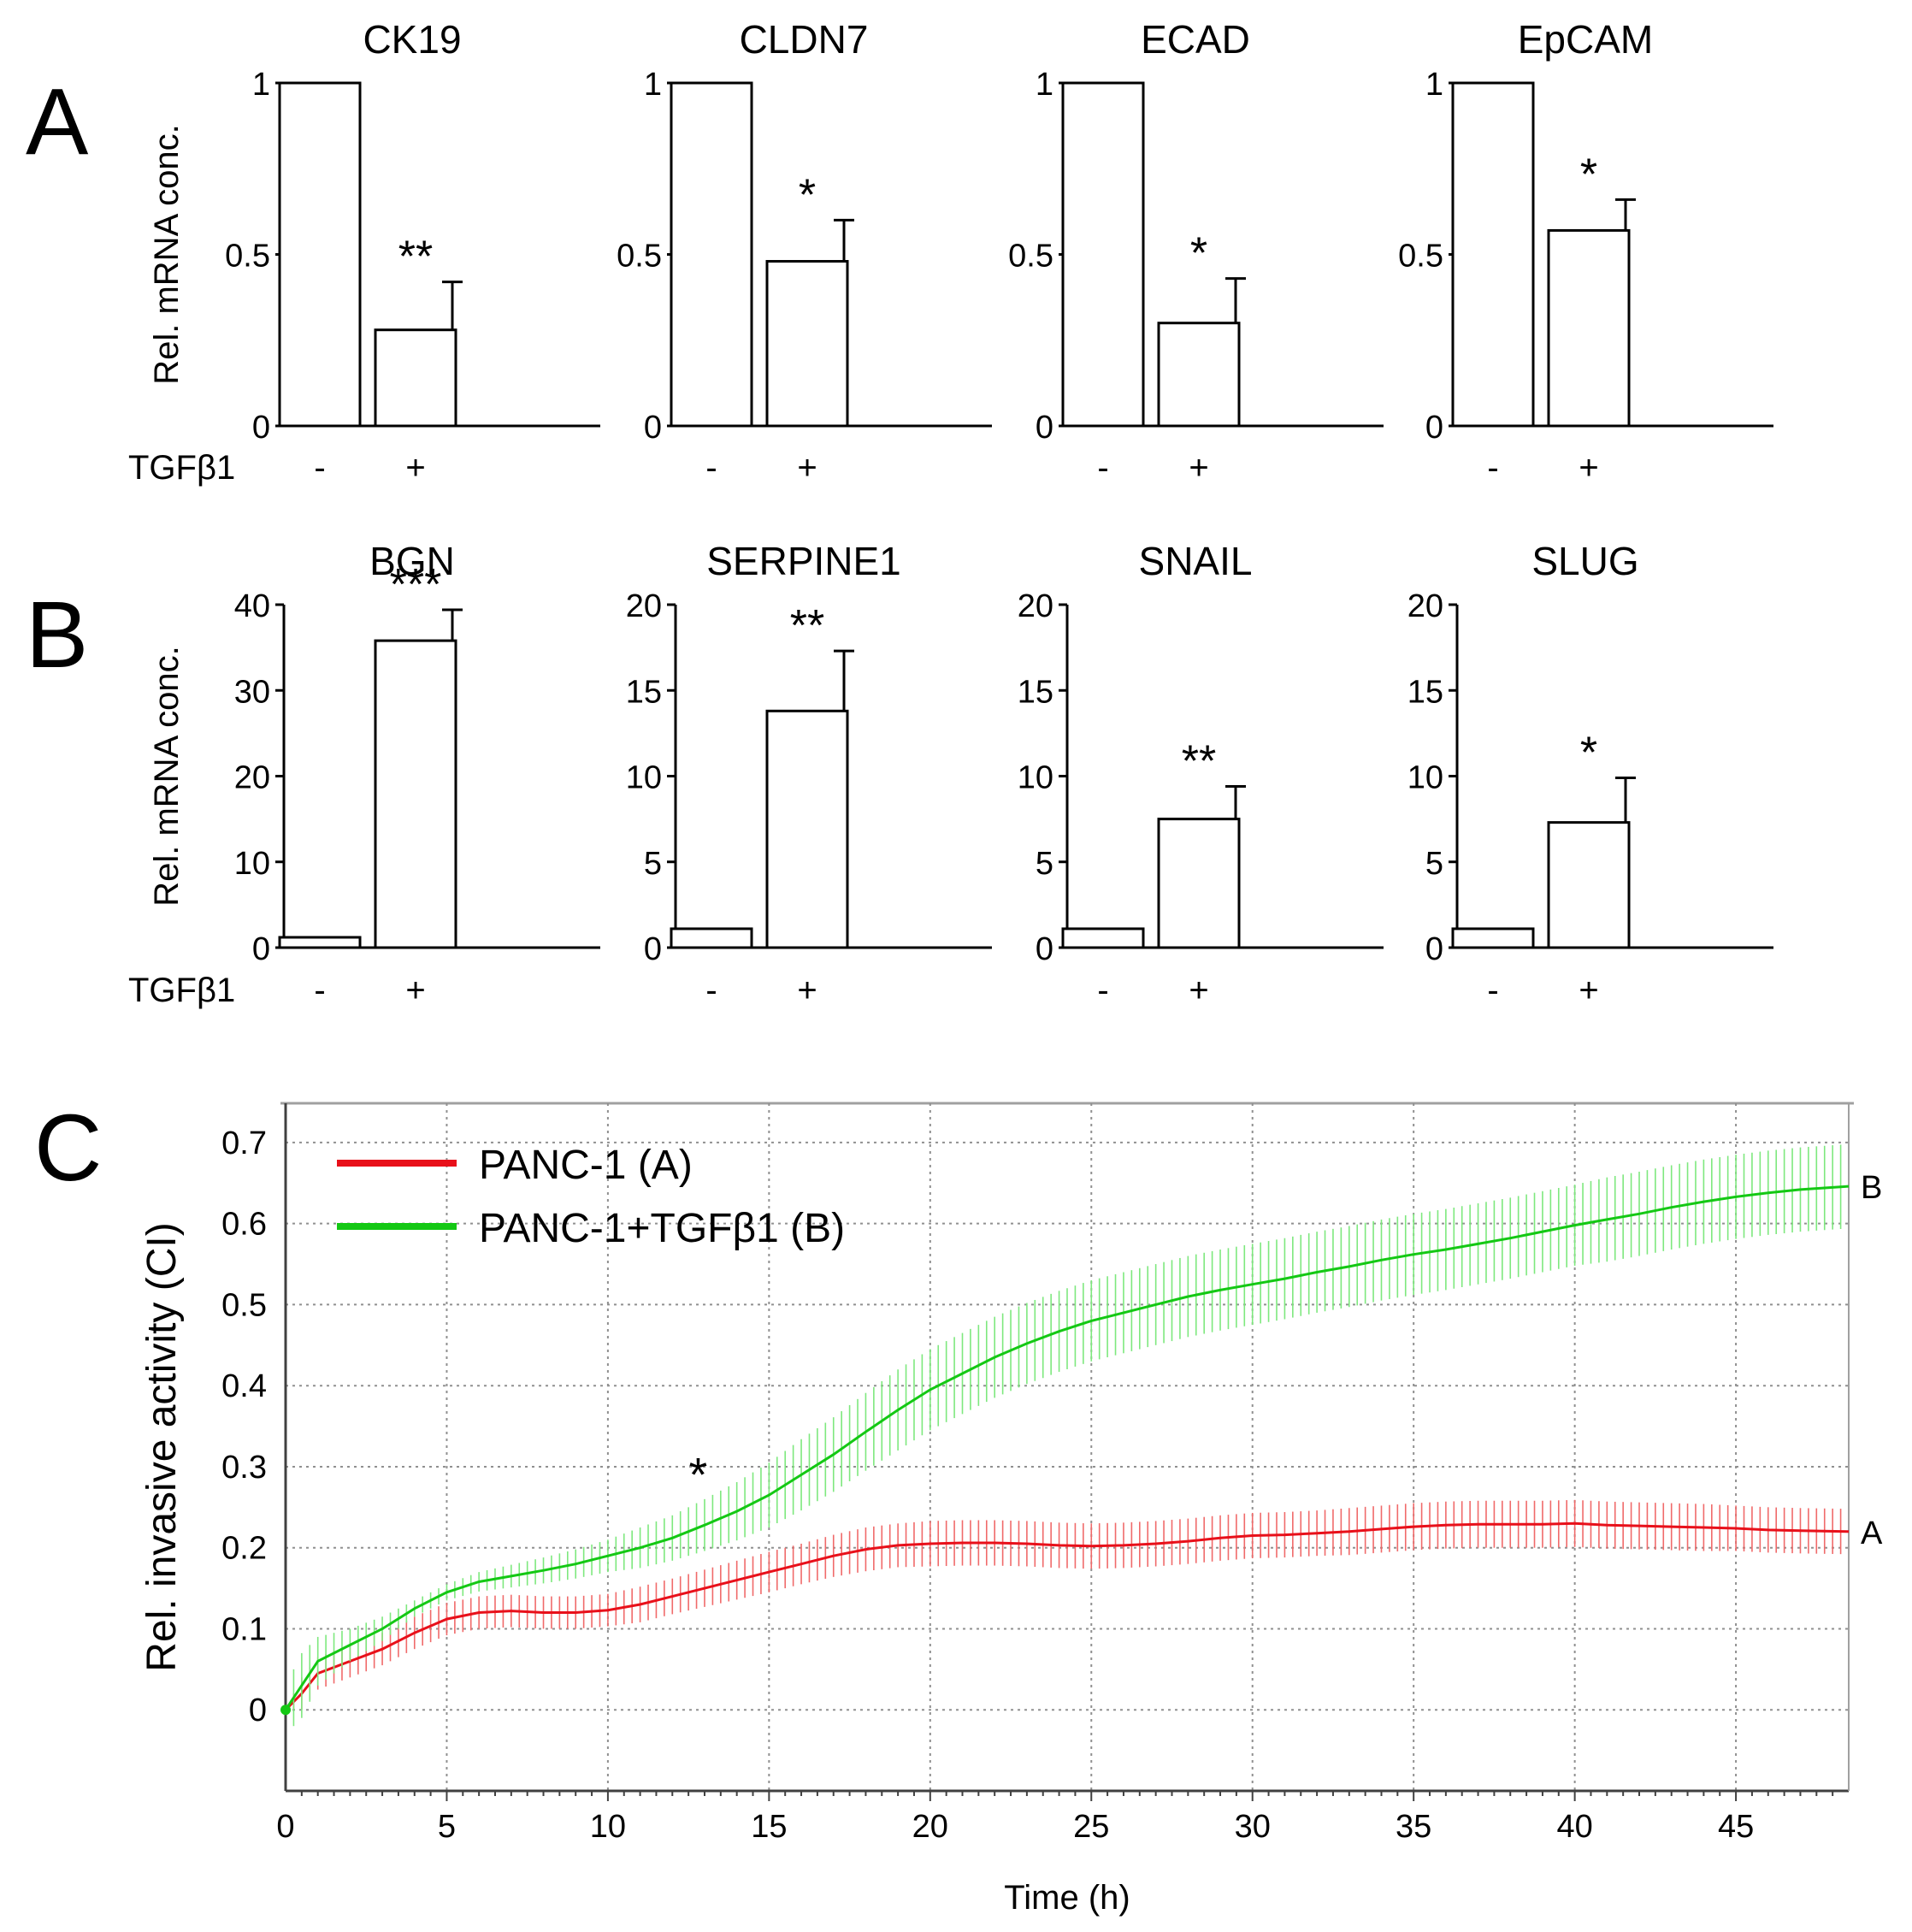 Image resolution: width=1912 pixels, height=1932 pixels. Describe the element at coordinates (1253, 1827) in the screenshot. I see `x-tick-label: 30` at that location.